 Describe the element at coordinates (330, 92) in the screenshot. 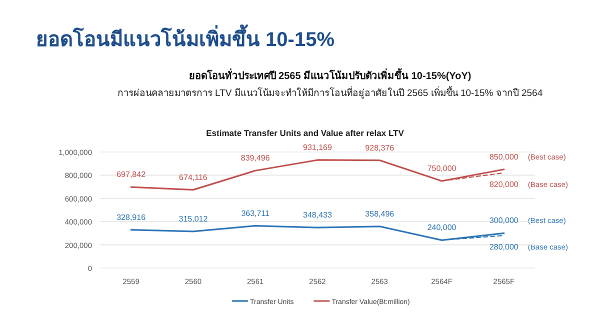

I see `text: การผ่อนคลายมาตรการ LTV มีแนวโน้มจะทำให้มีการโอนที่อยู่อาศัยในปี 2565 เพิ่มขึ้น 10-15% จากปี 2564` at that location.